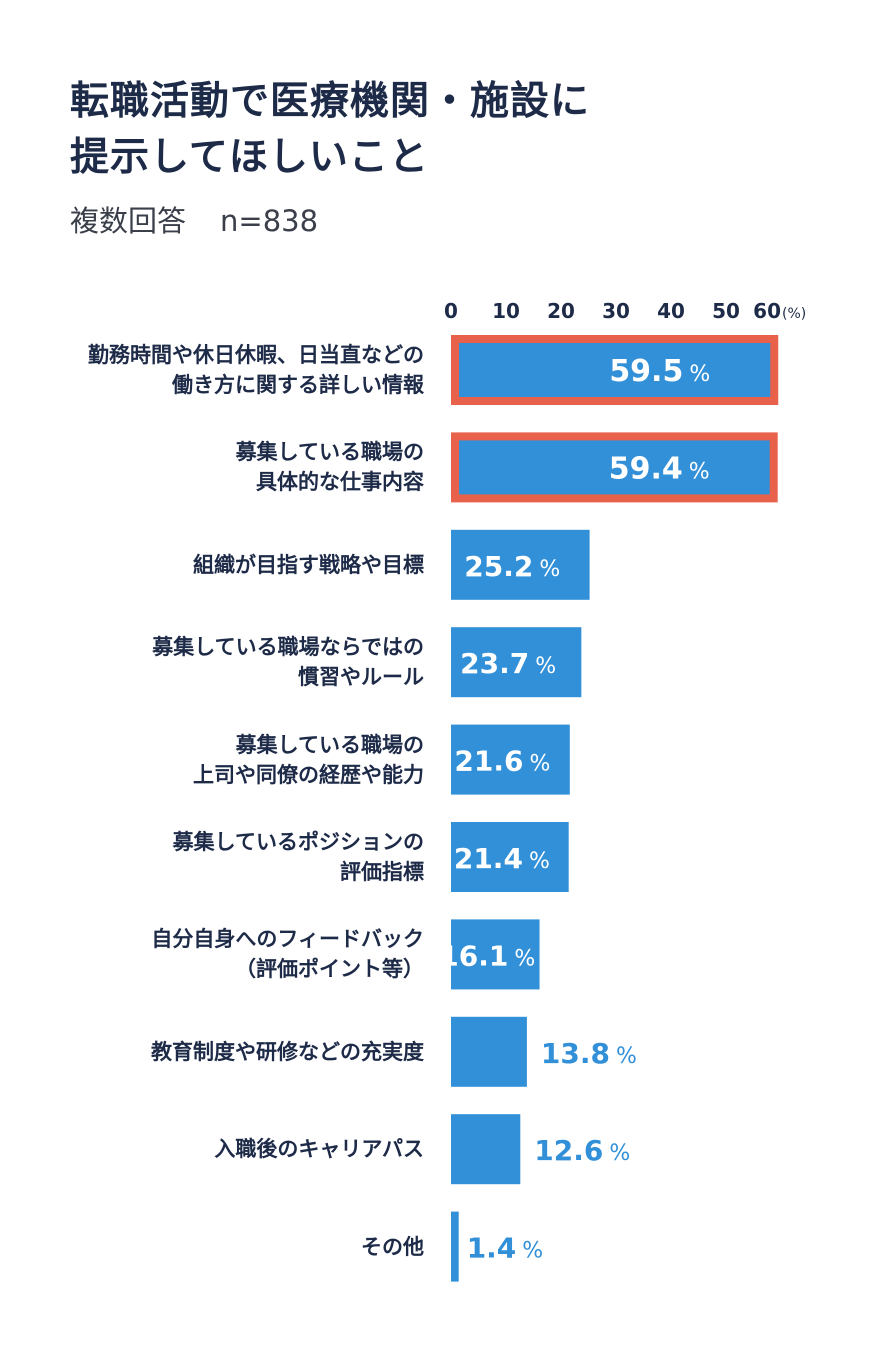  I want to click on data-label: 59.4%, so click(659, 468).